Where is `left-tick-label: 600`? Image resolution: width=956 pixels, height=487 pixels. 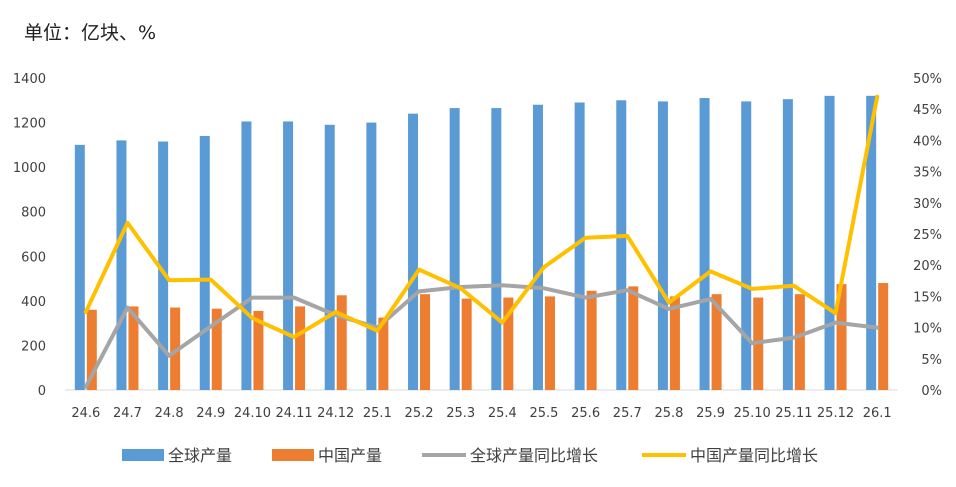
left-tick-label: 600 is located at coordinates (33, 257).